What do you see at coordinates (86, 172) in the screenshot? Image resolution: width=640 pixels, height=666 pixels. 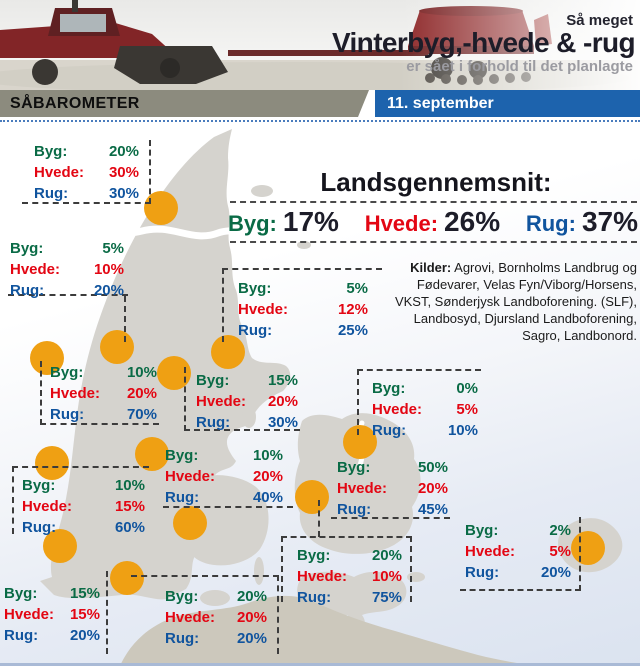 I see `region-label-nordjylland: Byg: 20% Hvede: 30% Rug: 30%` at bounding box center [86, 172].